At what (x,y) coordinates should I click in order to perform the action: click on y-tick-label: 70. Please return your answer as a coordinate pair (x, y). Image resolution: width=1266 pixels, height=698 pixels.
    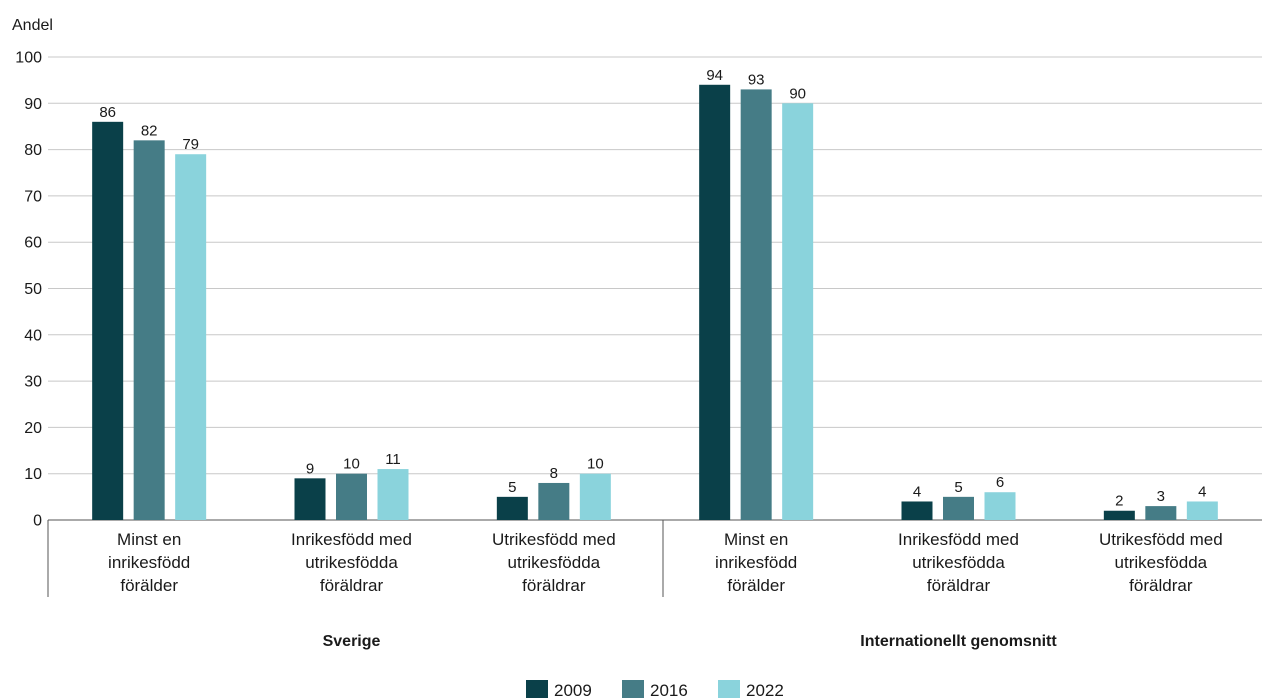
    Looking at the image, I should click on (33, 196).